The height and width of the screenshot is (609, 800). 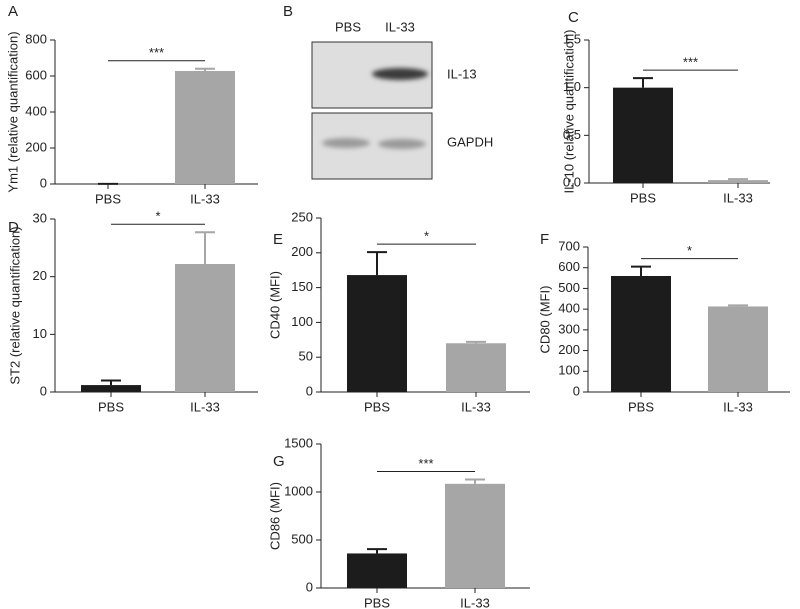 I want to click on y-tick-label: 250, so click(x=302, y=216).